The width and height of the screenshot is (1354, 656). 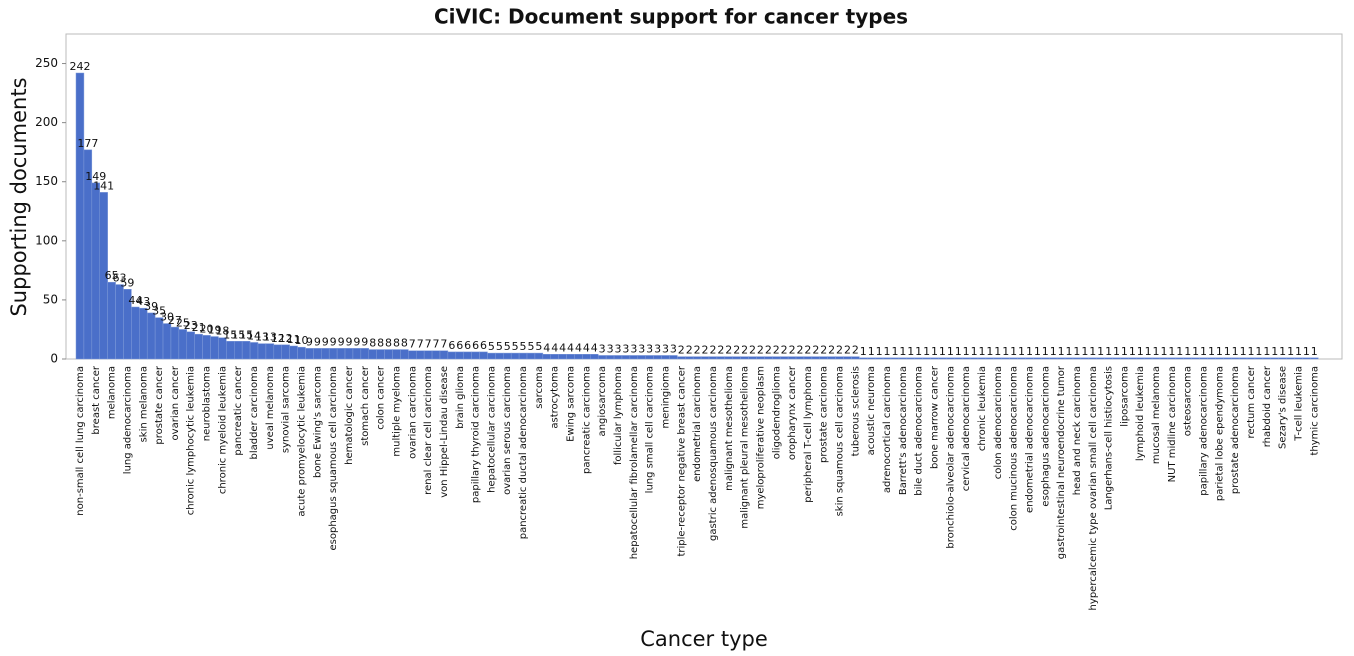 I want to click on x-tick-label: endometrial adenocarcinoma, so click(x=1029, y=439).